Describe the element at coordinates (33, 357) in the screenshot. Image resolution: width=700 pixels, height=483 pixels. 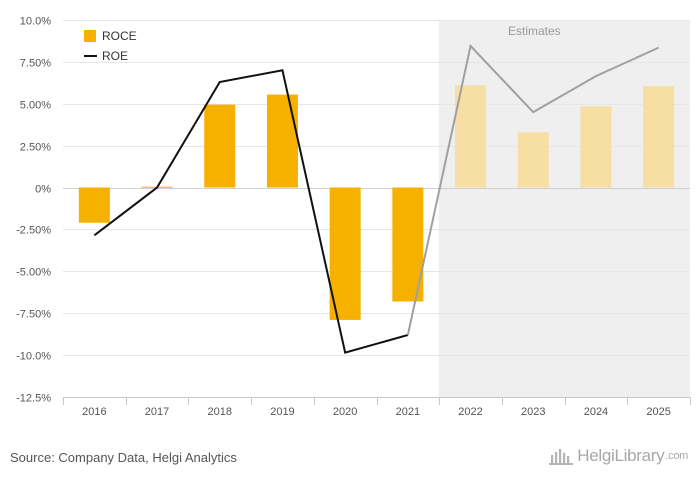
I see `y-tick-label: -10.0%` at that location.